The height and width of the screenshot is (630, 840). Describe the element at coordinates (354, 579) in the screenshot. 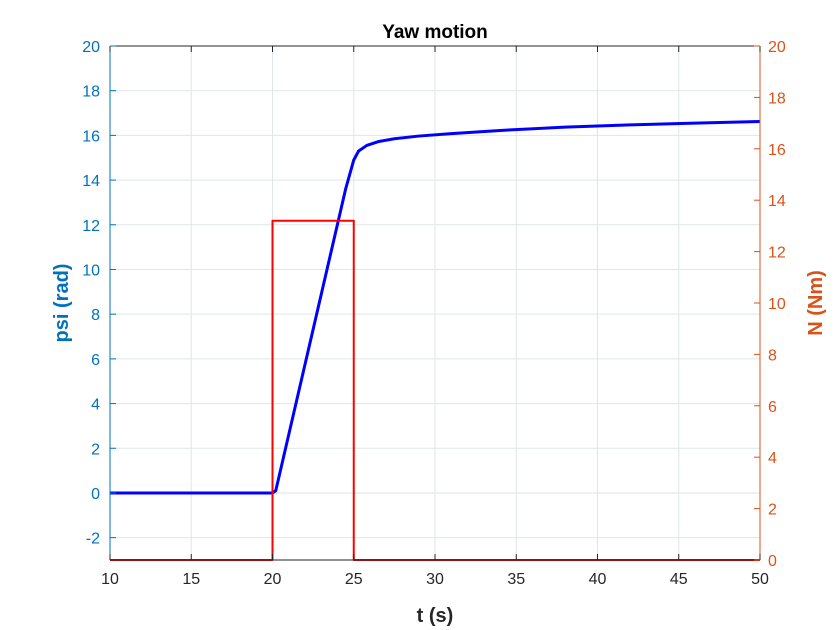

I see `x-tick-label: 25` at that location.